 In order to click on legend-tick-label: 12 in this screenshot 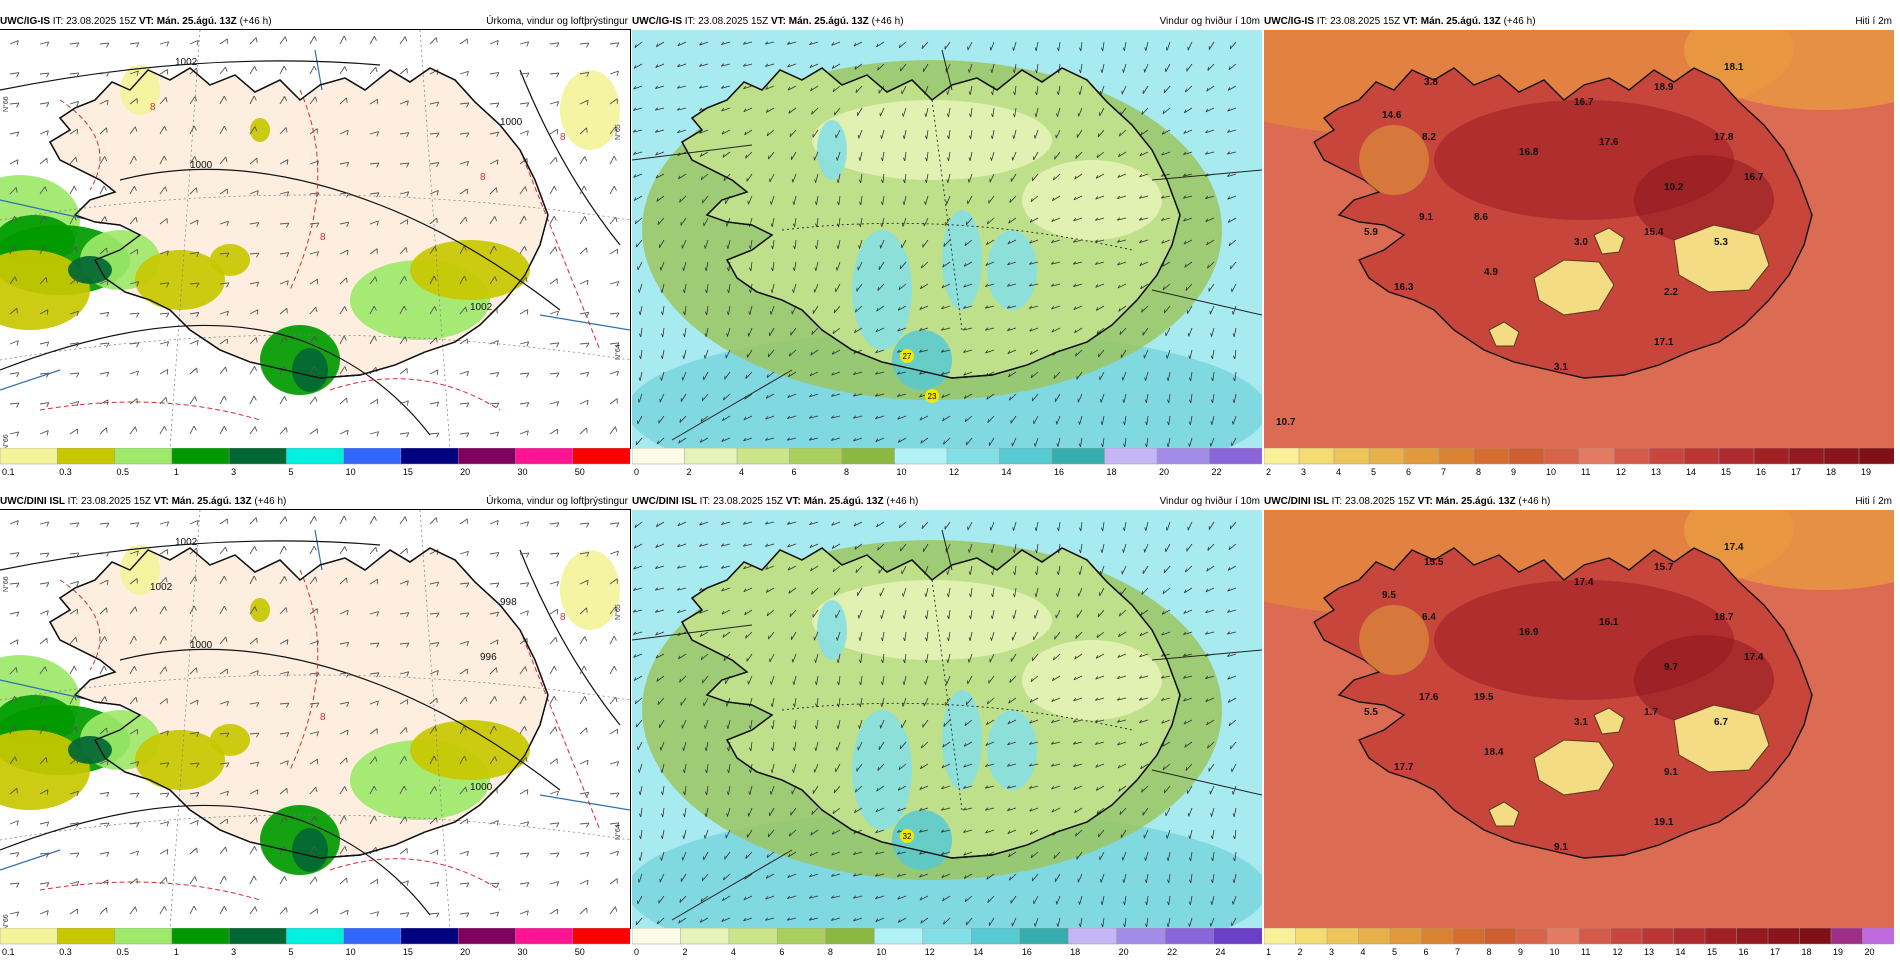, I will do `click(1618, 952)`.